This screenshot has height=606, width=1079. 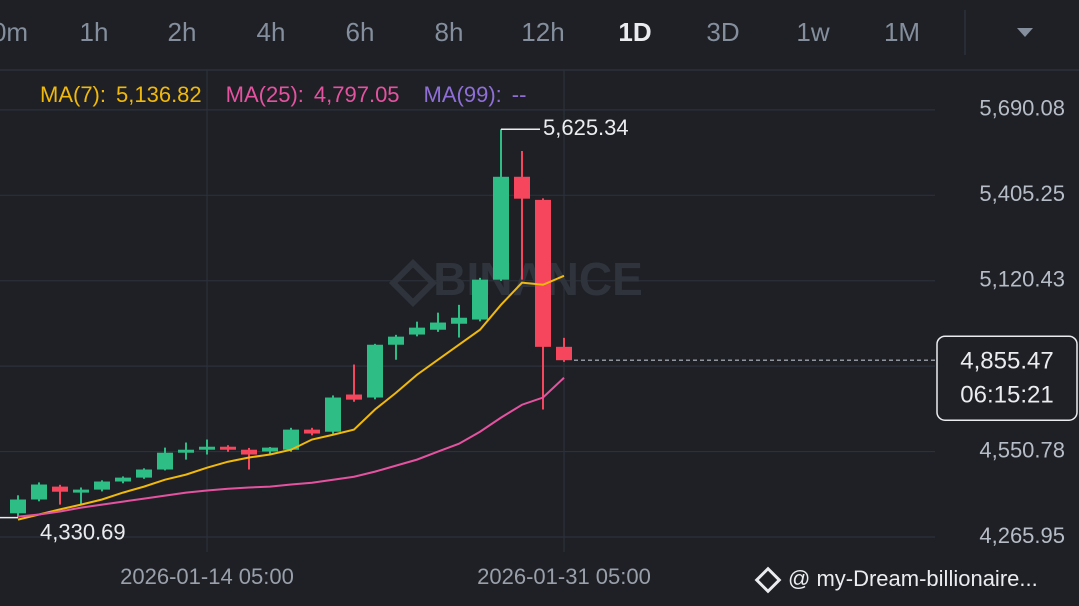 I want to click on footer-logo, so click(x=768, y=580).